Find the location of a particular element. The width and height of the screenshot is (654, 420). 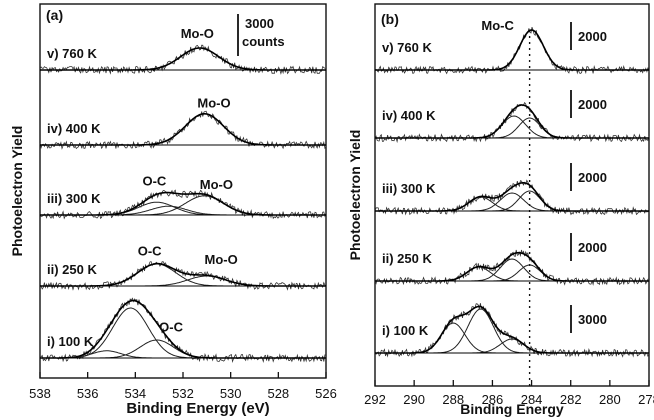

panel-b-spectrum-5: i) 100 K 3000 is located at coordinates (512, 330).